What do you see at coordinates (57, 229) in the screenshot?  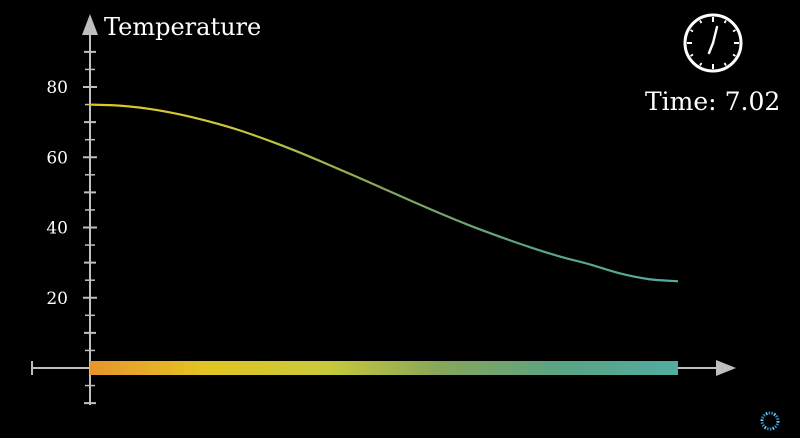 I see `y-tick-label: 40` at bounding box center [57, 229].